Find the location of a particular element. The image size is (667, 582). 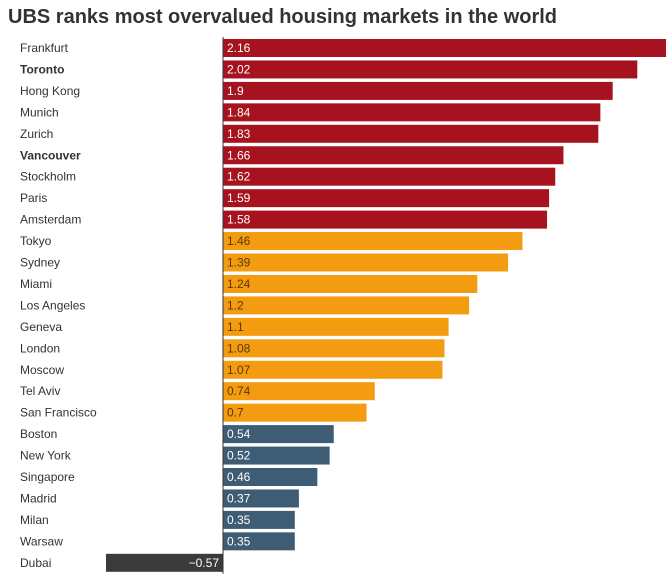

bar-dubai is located at coordinates (164, 562).